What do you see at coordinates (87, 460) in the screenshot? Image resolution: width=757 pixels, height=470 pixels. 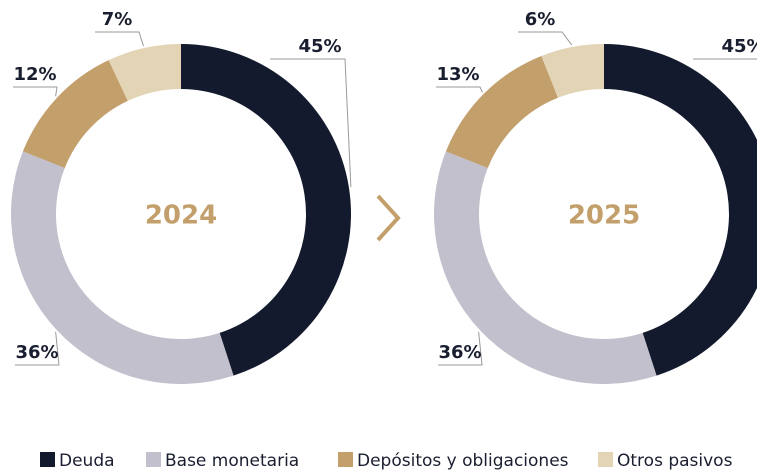 I see `legend-label: Deuda` at bounding box center [87, 460].